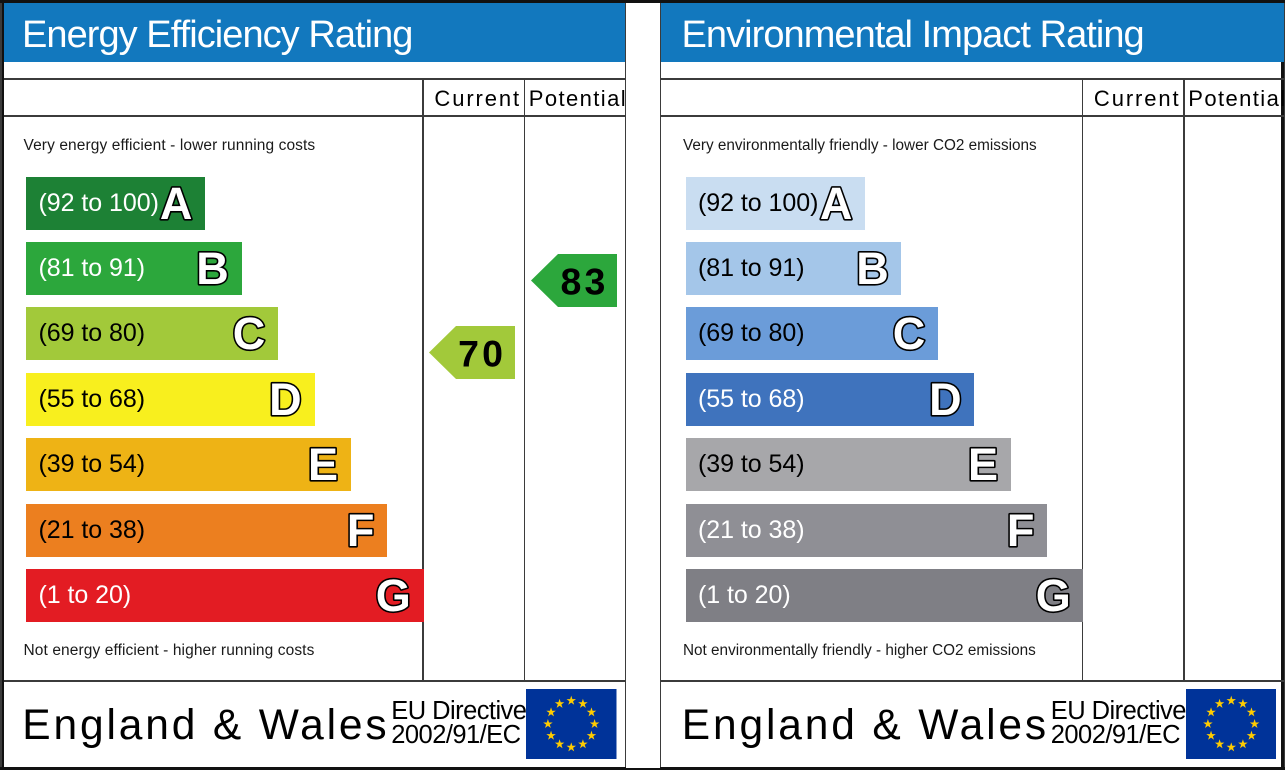 This screenshot has height=770, width=1285. Describe the element at coordinates (482, 354) in the screenshot. I see `svg-text: 70` at that location.